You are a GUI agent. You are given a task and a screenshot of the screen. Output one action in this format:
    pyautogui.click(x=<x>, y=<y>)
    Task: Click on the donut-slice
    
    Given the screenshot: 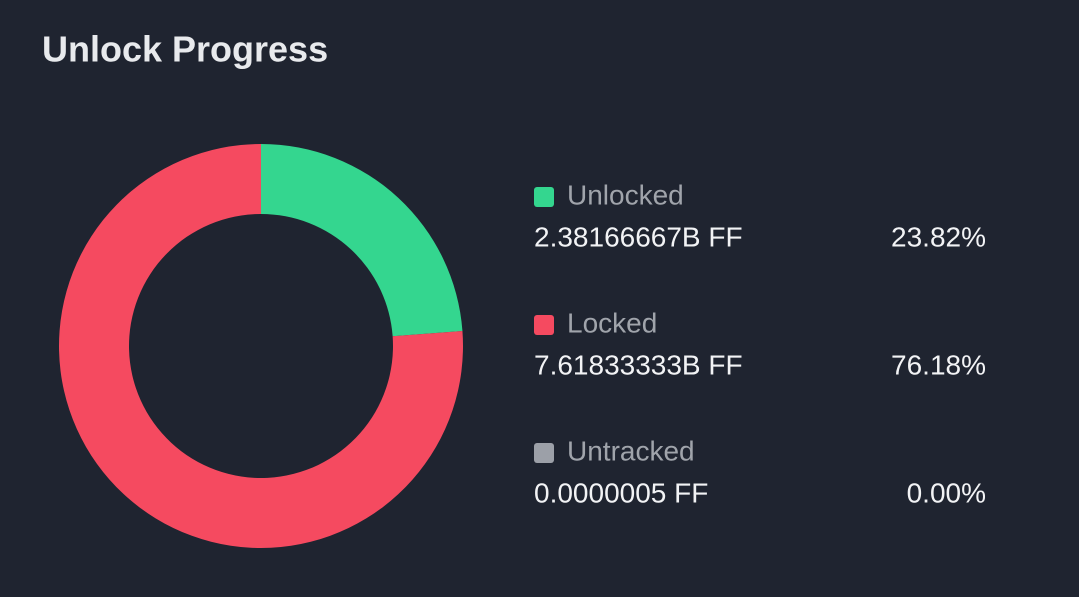 What is the action you would take?
    pyautogui.click(x=362, y=240)
    